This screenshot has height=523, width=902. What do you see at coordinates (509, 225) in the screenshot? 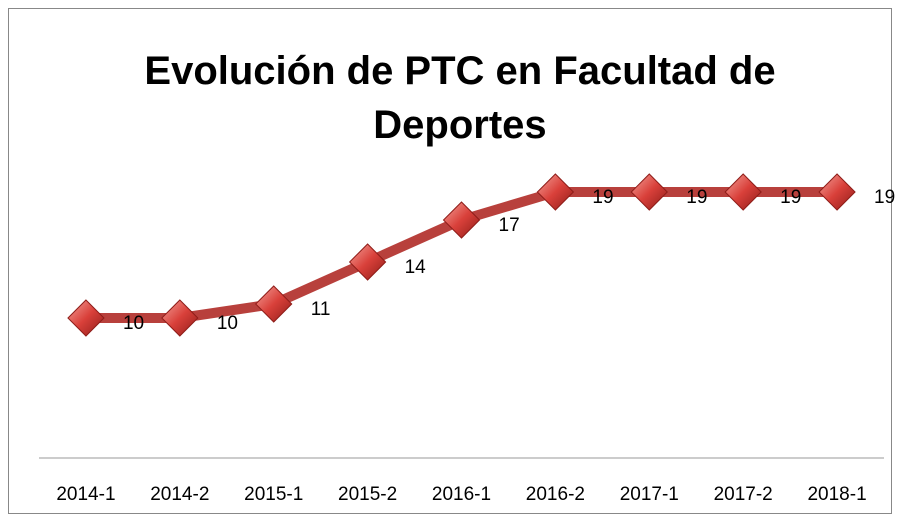
I see `data-label: 17` at bounding box center [509, 225].